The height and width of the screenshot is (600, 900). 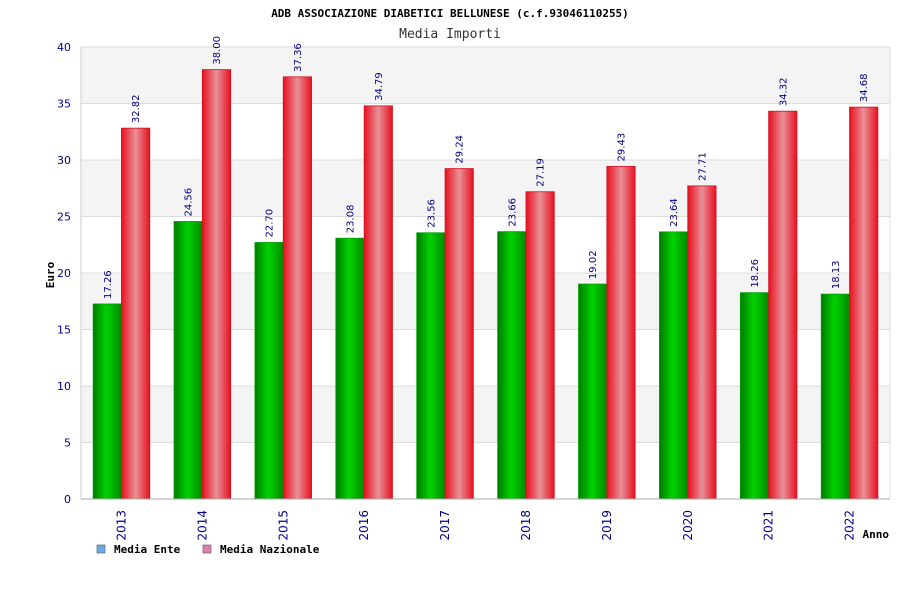 I want to click on x-tick-label: 2020, so click(x=688, y=525).